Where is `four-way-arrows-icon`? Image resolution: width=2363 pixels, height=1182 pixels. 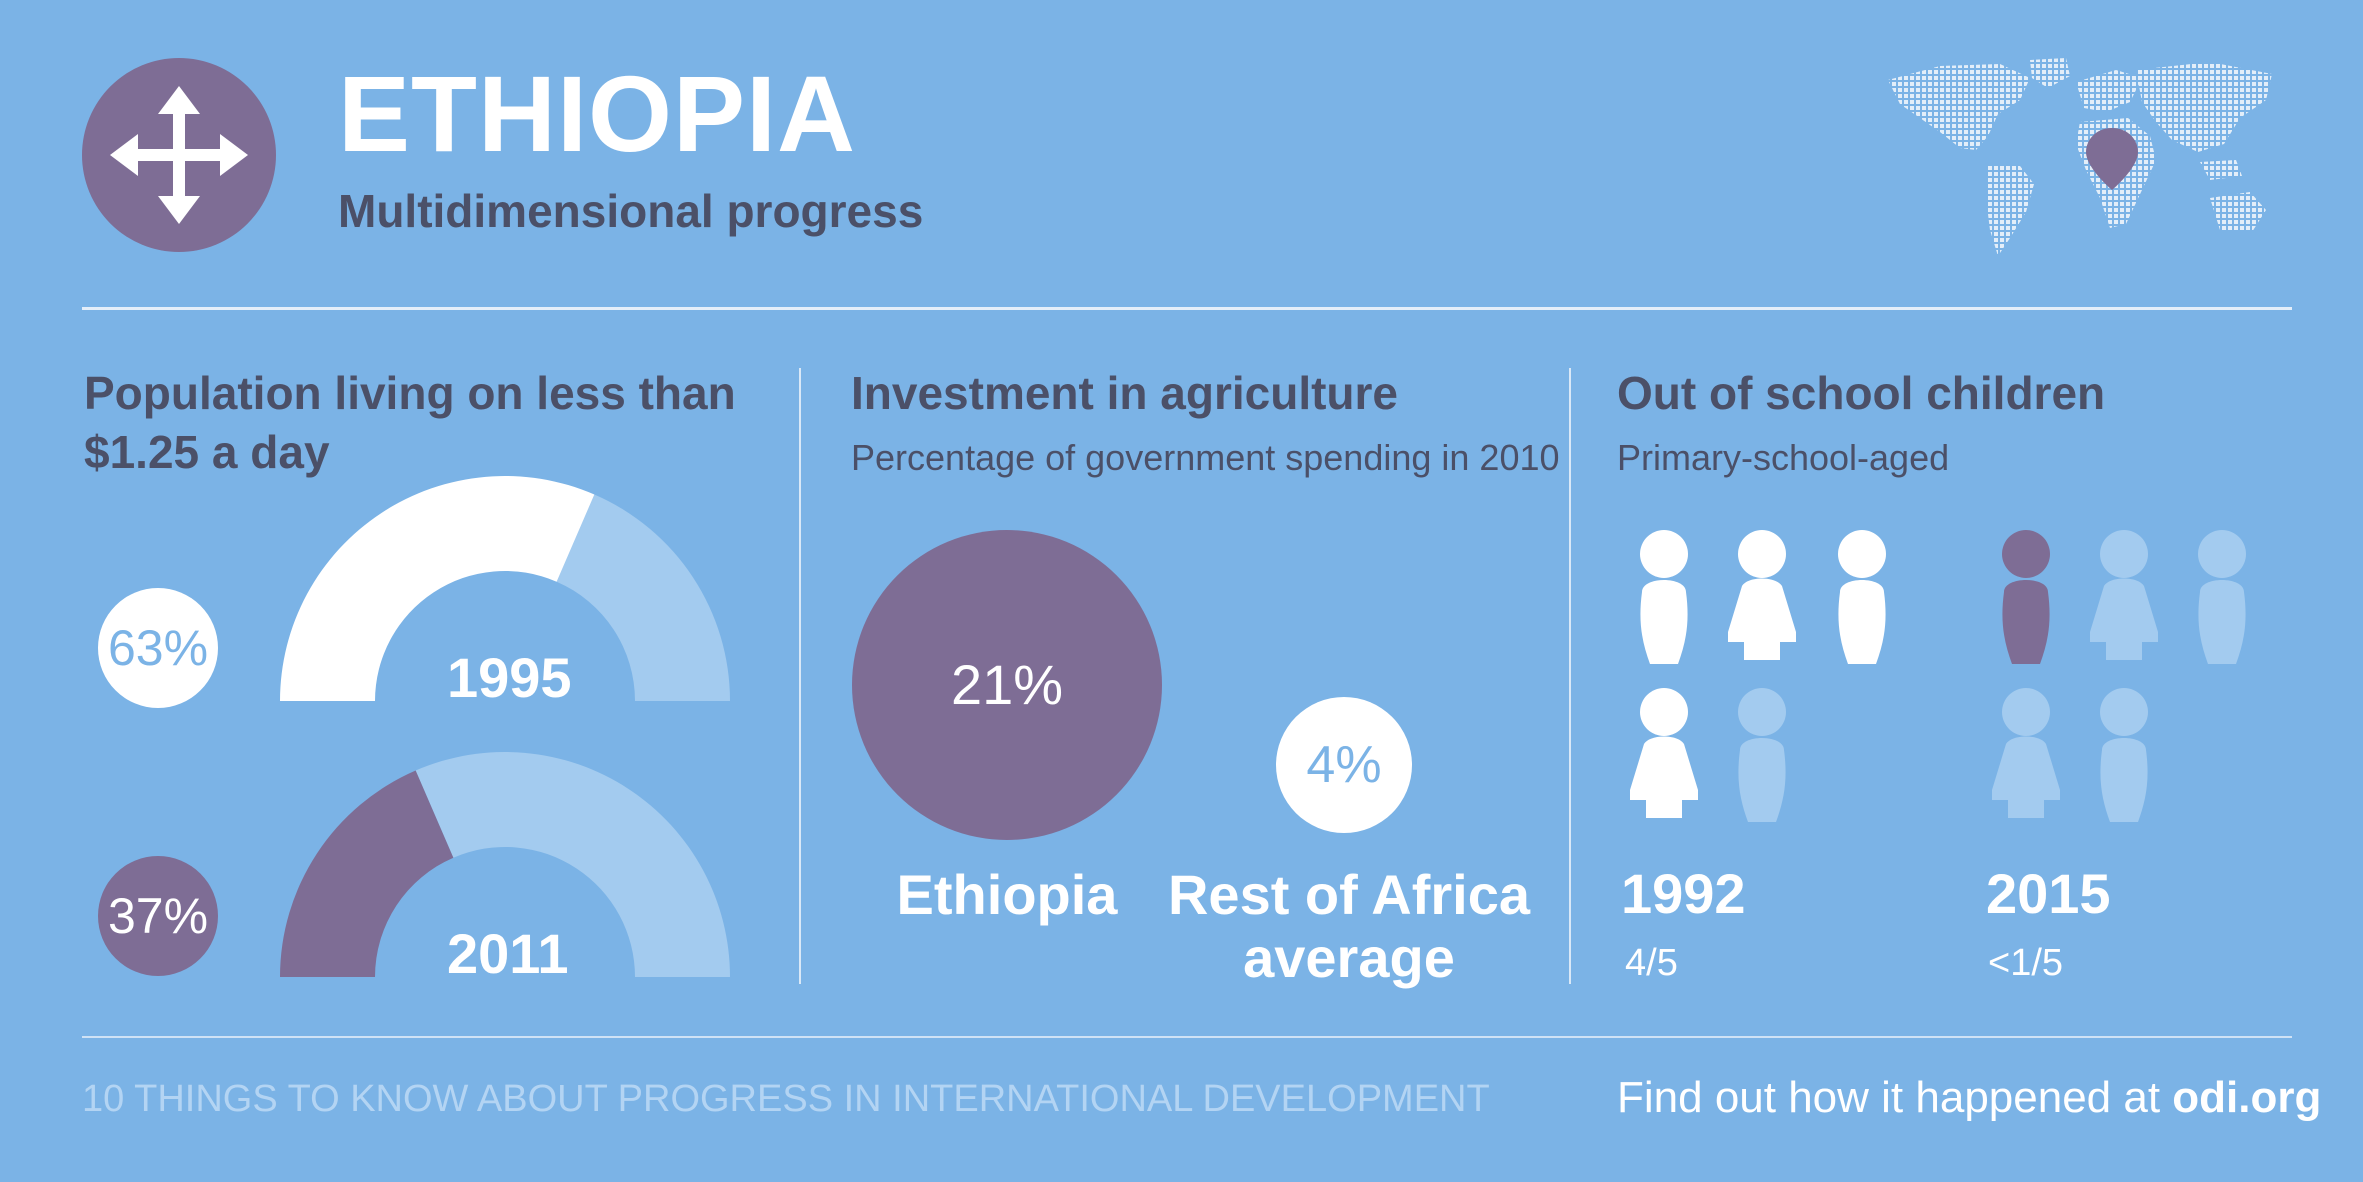
four-way-arrows-icon is located at coordinates (179, 155).